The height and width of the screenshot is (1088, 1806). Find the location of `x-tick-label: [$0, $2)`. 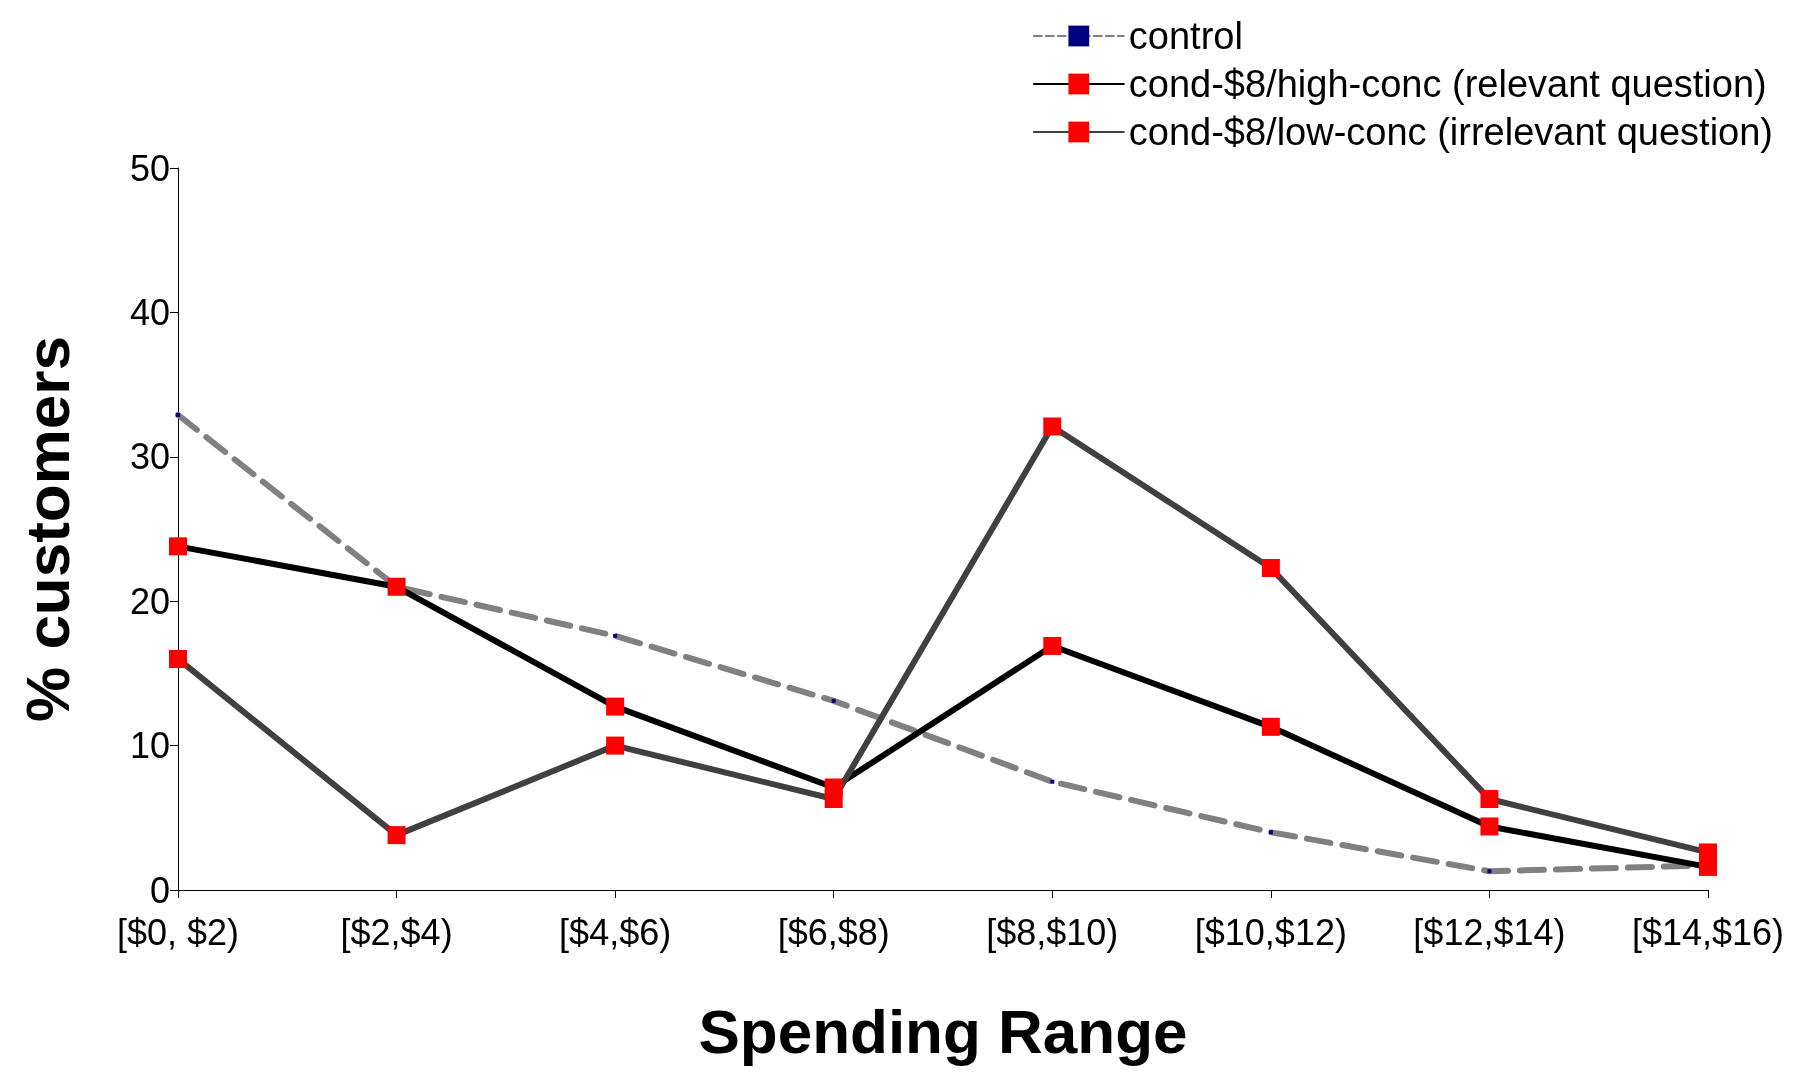

x-tick-label: [$0, $2) is located at coordinates (178, 932).